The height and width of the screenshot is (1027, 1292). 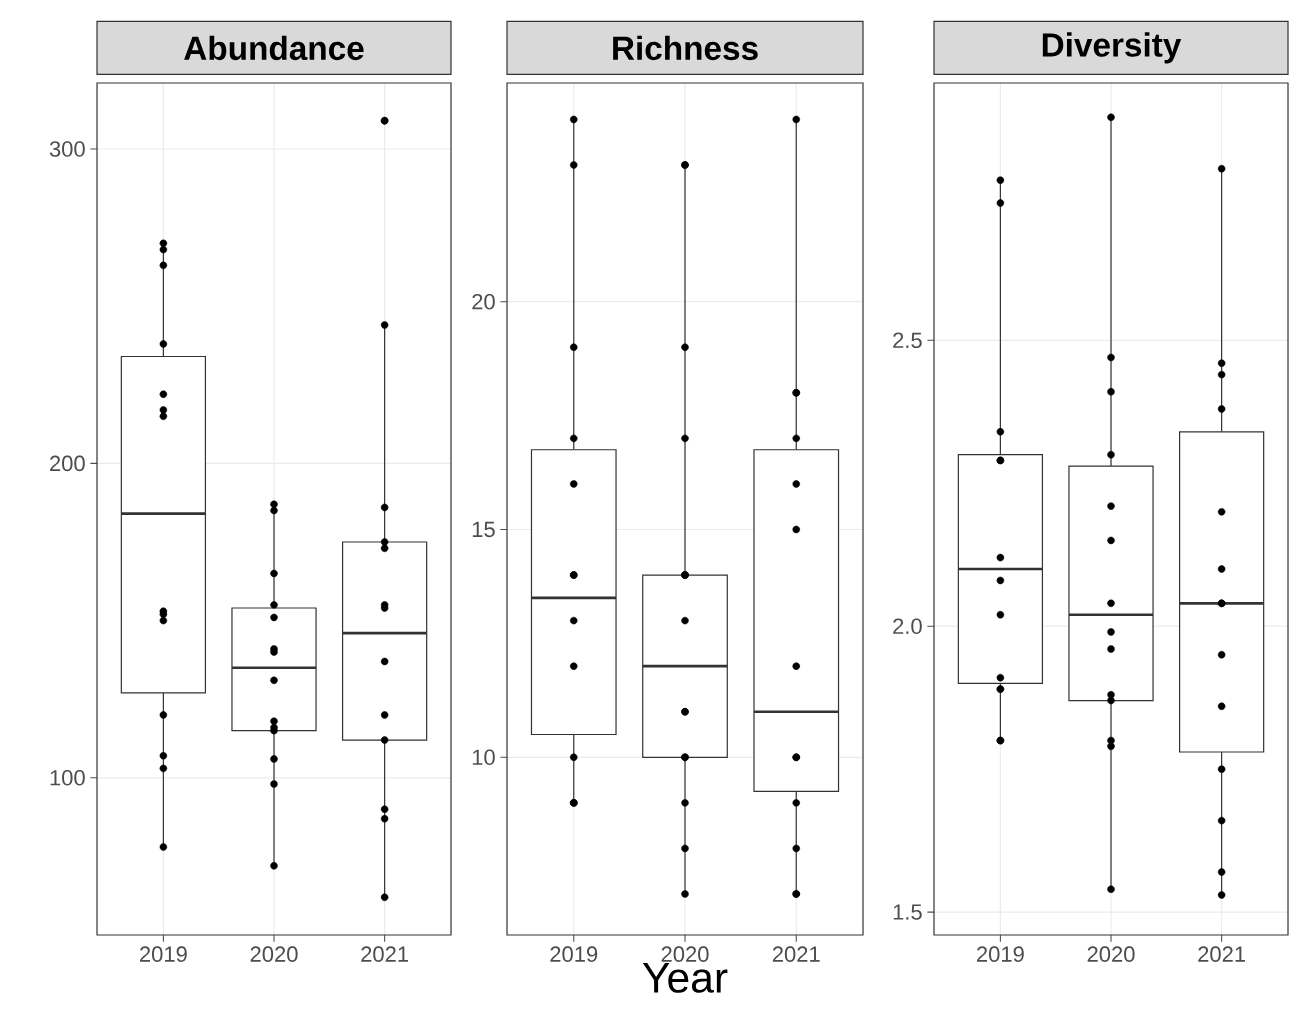 I want to click on chart-title: Richness, so click(x=685, y=48).